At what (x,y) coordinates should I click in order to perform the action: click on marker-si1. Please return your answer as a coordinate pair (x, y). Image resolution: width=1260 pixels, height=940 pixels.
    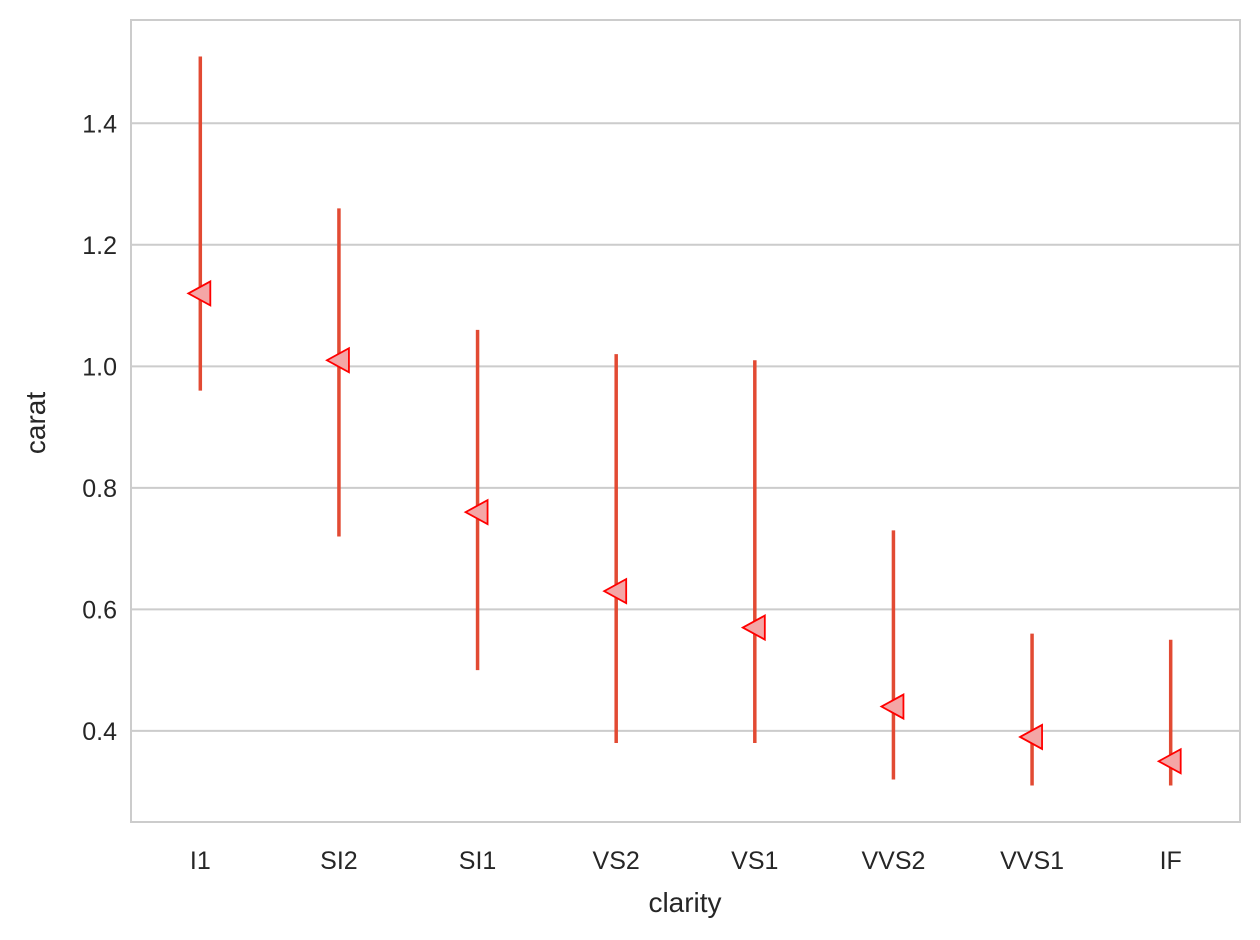
    Looking at the image, I should click on (476, 512).